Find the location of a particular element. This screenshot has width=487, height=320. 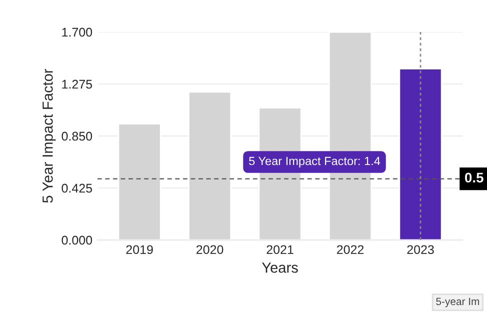

y-tick-label: 0.425 is located at coordinates (77, 188).